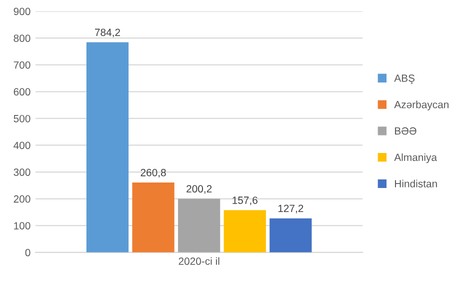  I want to click on data-label: 784,2, so click(107, 33).